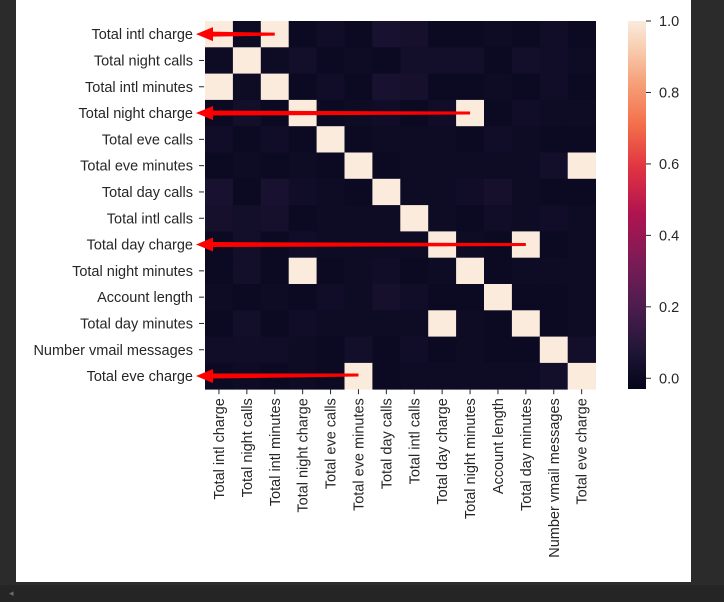 The height and width of the screenshot is (602, 724). I want to click on colorbar-tick-label: 0.6, so click(669, 165).